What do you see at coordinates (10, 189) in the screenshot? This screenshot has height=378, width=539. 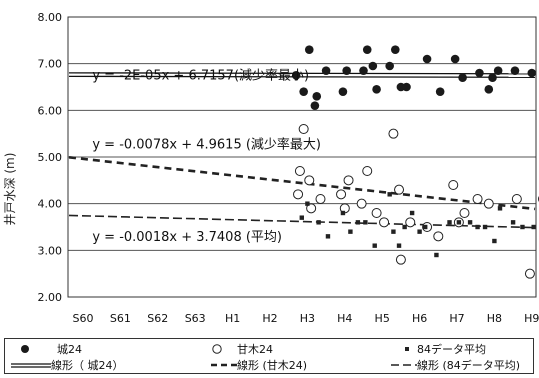 I see `y-axis-label: 井戸水深 (m)` at bounding box center [10, 189].